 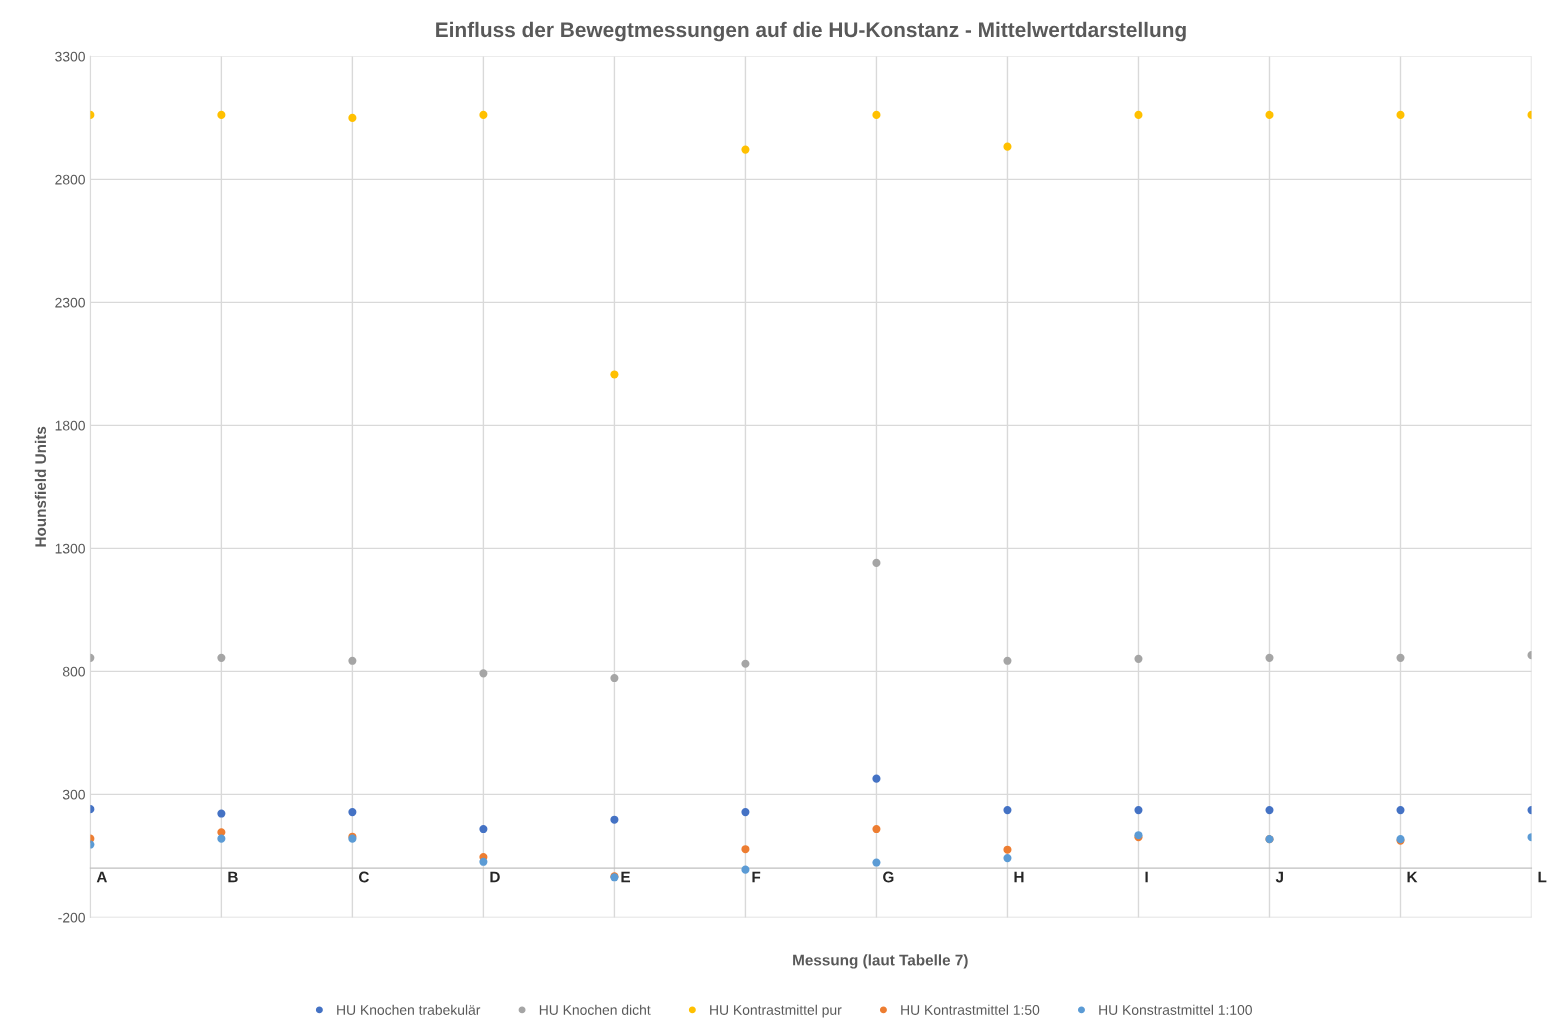 I want to click on y-tick-label: 2300, so click(x=70, y=302).